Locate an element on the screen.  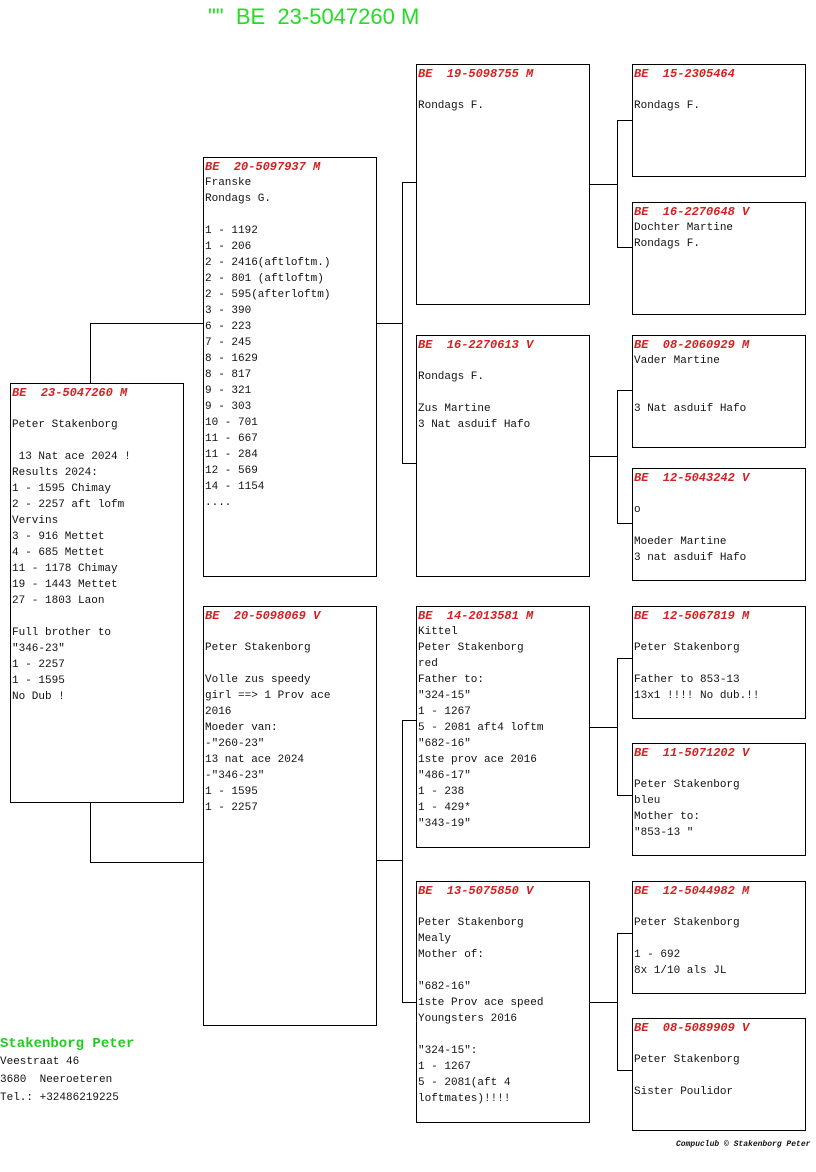
card-line: 11 - 667 is located at coordinates (231, 439).